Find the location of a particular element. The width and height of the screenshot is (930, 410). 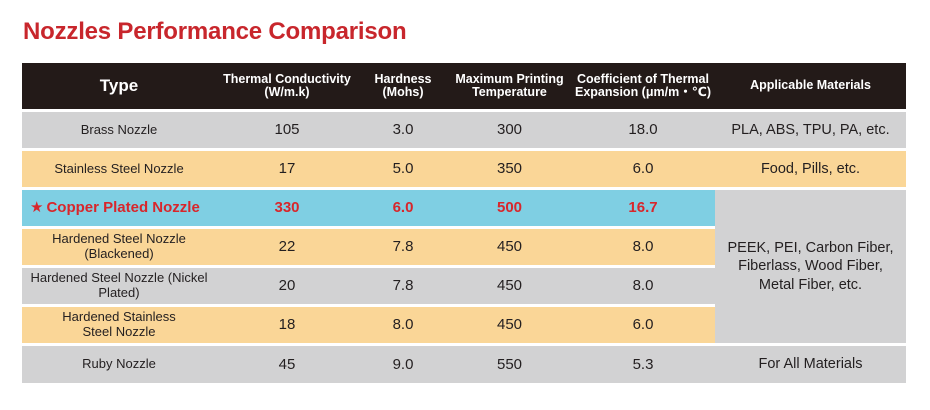

row-hardened-blackened-cte: 8.0 is located at coordinates (643, 248).